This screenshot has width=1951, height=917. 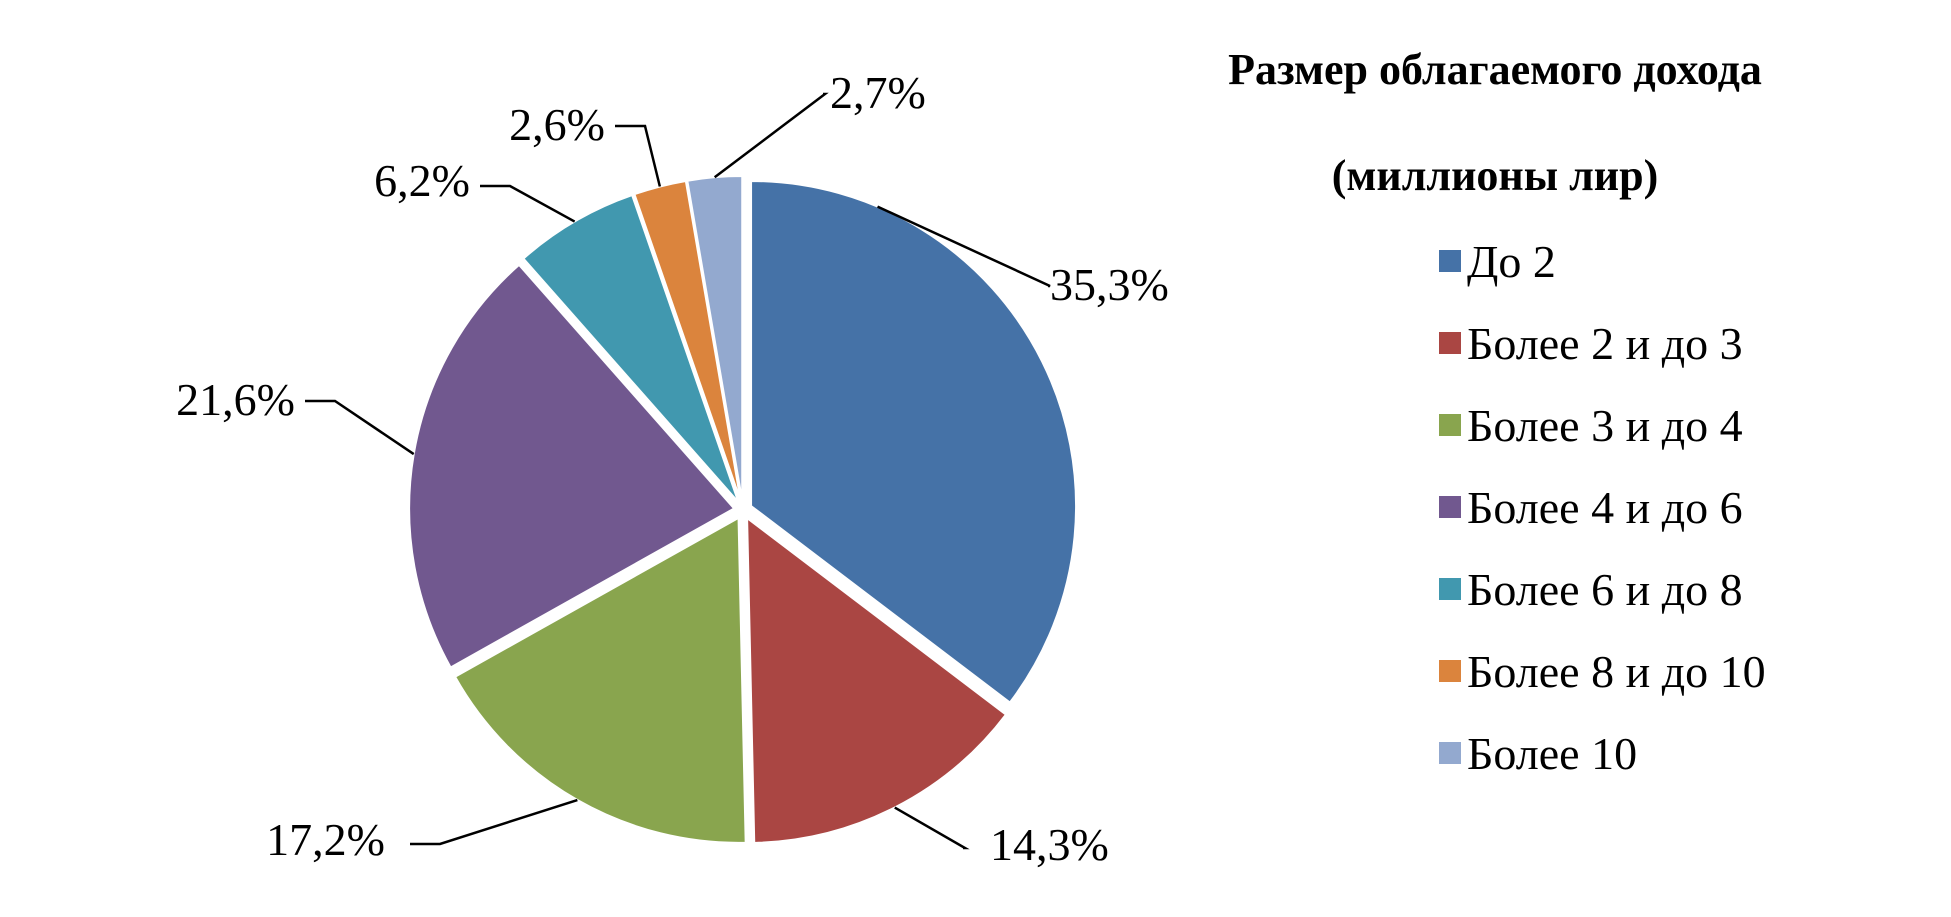 I want to click on legend-item: Более 2 и до 3, so click(x=1662, y=343).